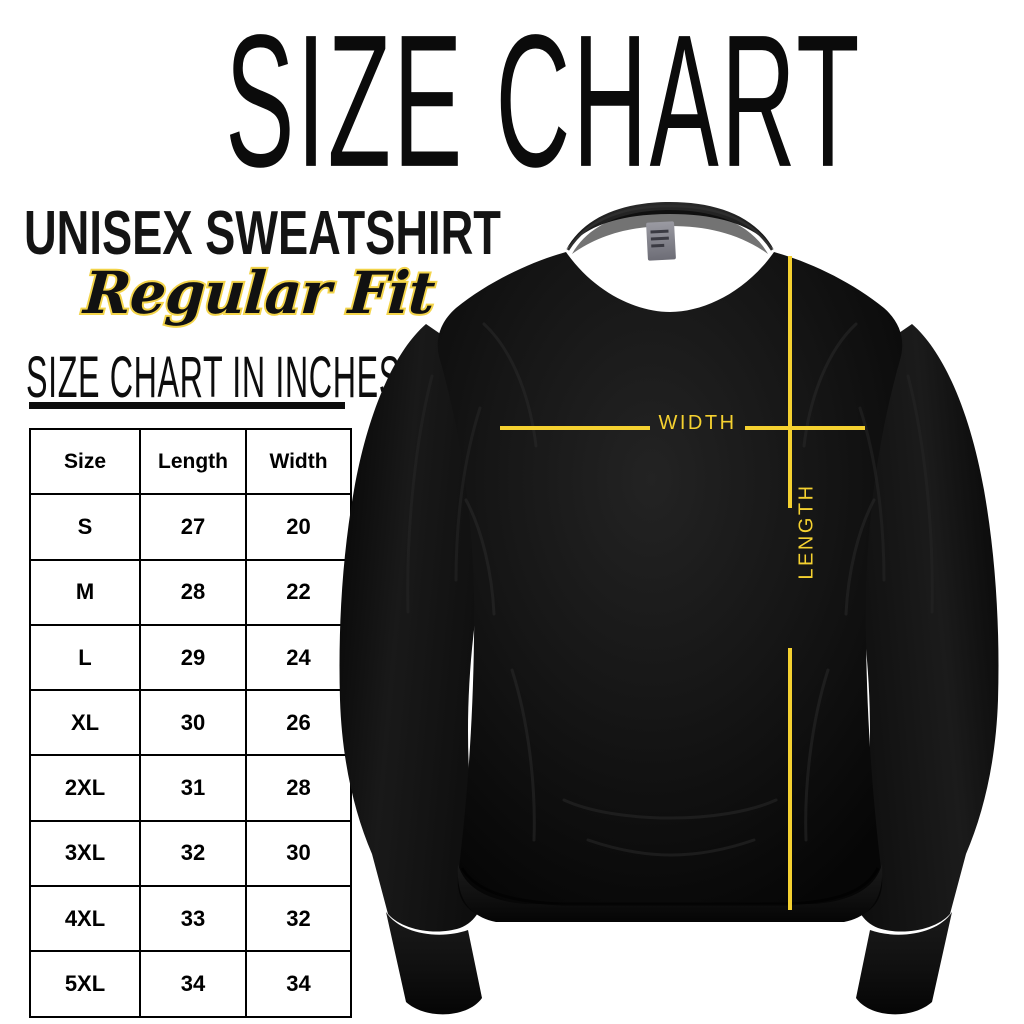 This screenshot has width=1024, height=1024. I want to click on table-row: 4XL 33 32, so click(190, 919).